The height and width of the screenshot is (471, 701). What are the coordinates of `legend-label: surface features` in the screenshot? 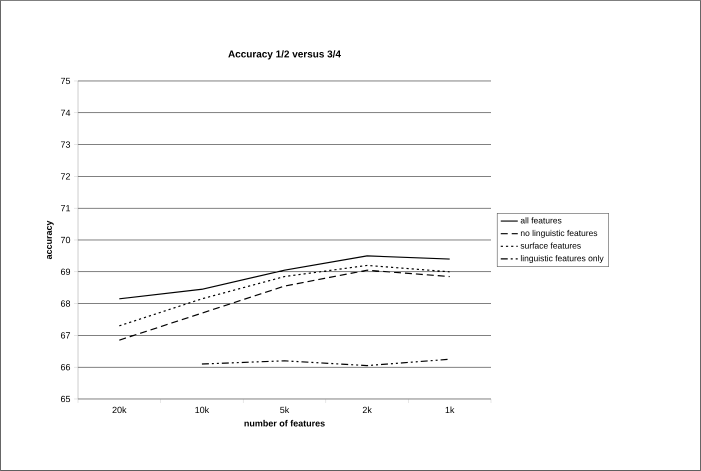 It's located at (550, 245).